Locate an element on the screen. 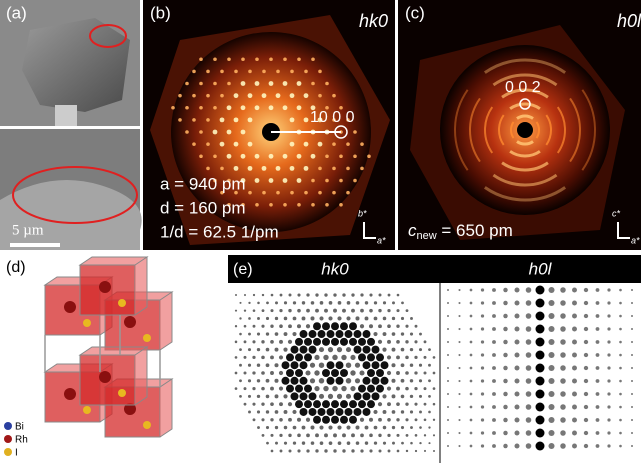 This screenshot has width=641, height=463. atom-bi is located at coordinates (8, 426).